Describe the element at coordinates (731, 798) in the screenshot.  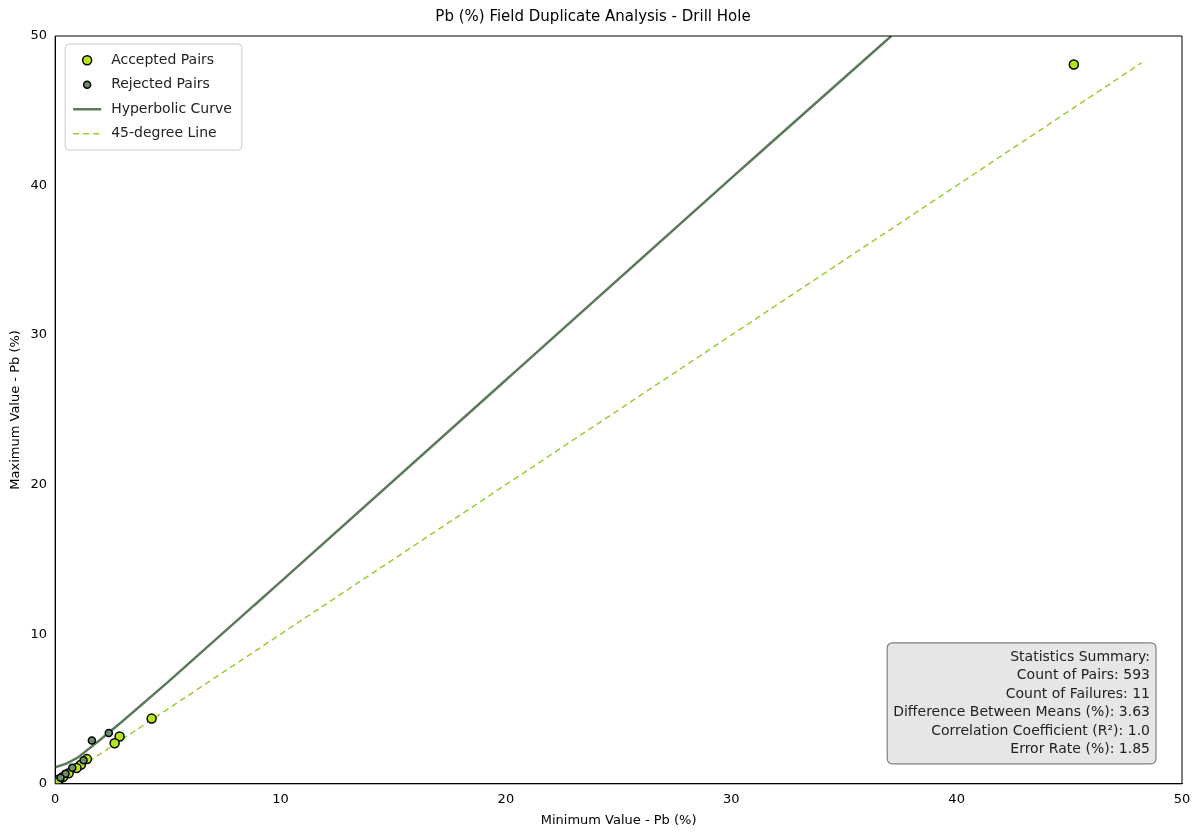
I see `x-tick-label: 30` at that location.